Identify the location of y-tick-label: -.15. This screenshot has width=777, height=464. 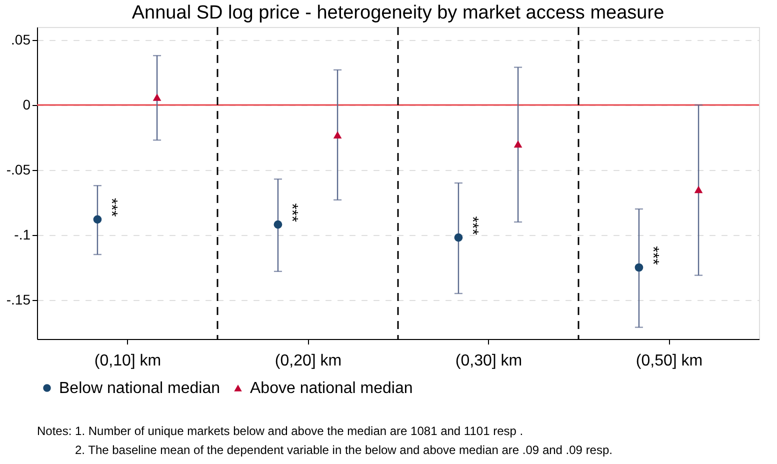
(18, 300).